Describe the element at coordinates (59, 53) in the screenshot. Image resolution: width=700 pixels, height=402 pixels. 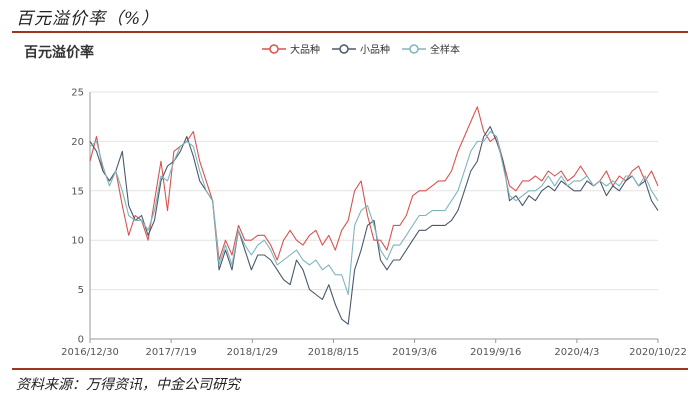
I see `chart-title: 百元溢价率` at that location.